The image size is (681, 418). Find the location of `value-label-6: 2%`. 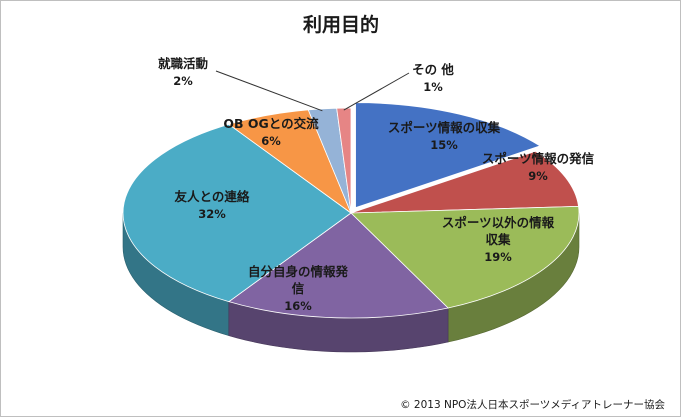

value-label-6: 2% is located at coordinates (183, 81).